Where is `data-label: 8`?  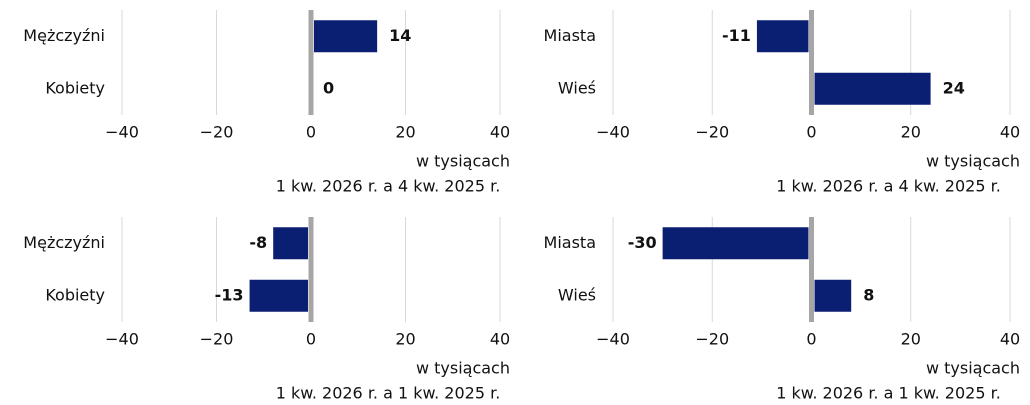 data-label: 8 is located at coordinates (868, 294).